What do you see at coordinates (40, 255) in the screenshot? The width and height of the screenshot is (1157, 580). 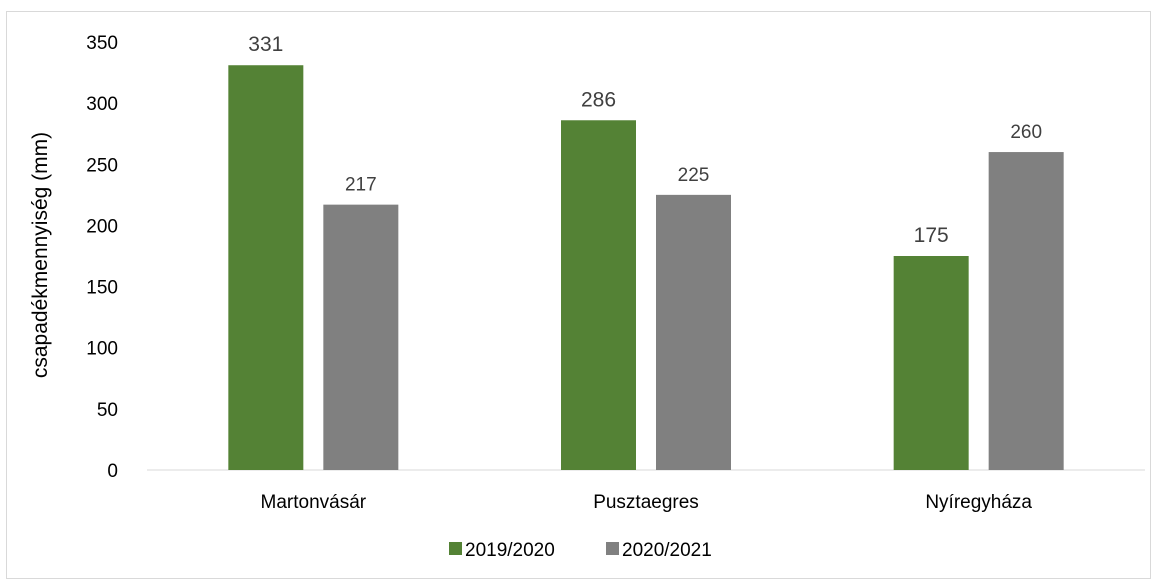 I see `y-axis-title: csapadékmennyiség (mm)` at bounding box center [40, 255].